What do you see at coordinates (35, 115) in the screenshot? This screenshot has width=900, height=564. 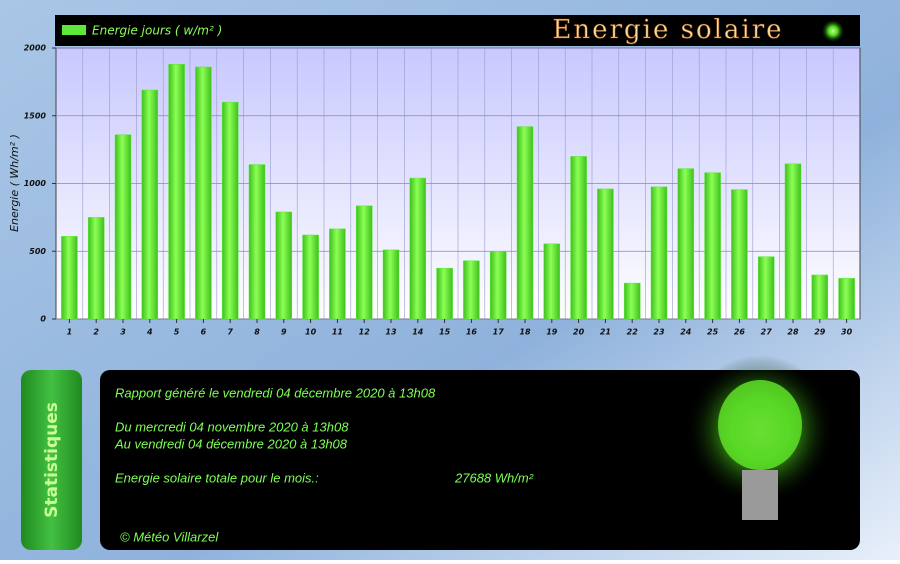 I see `y-tick-label: 1500` at bounding box center [35, 115].